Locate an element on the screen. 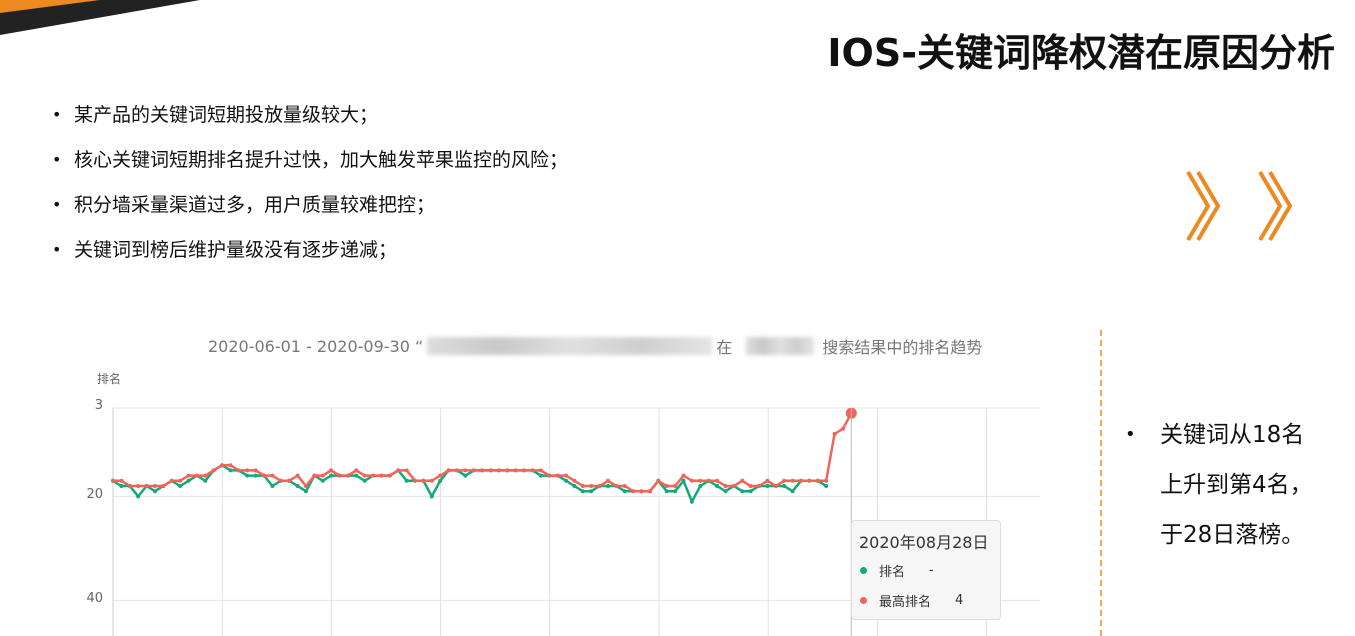 This screenshot has height=636, width=1355. list-item: • 某产品的关键词短期投放量级较大； is located at coordinates (215, 114).